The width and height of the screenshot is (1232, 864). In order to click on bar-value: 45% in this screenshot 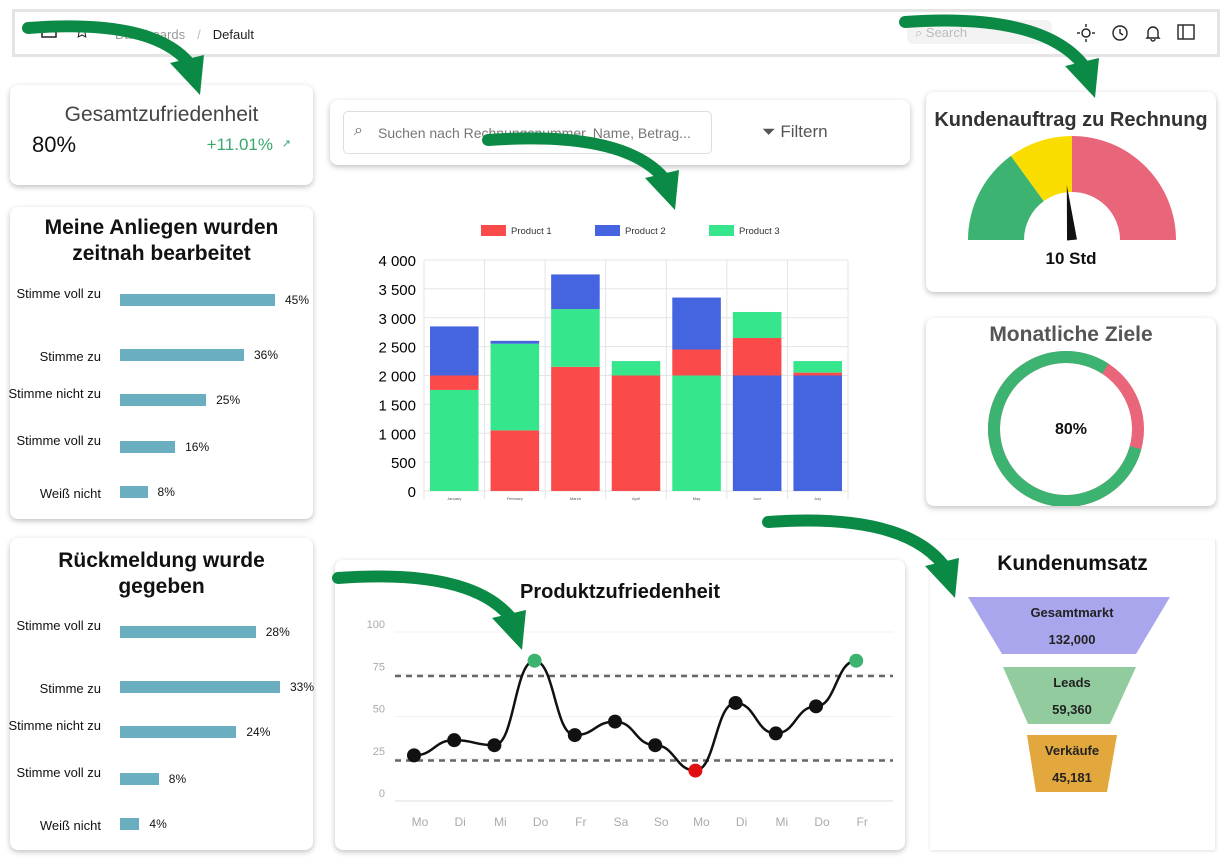, I will do `click(297, 300)`.